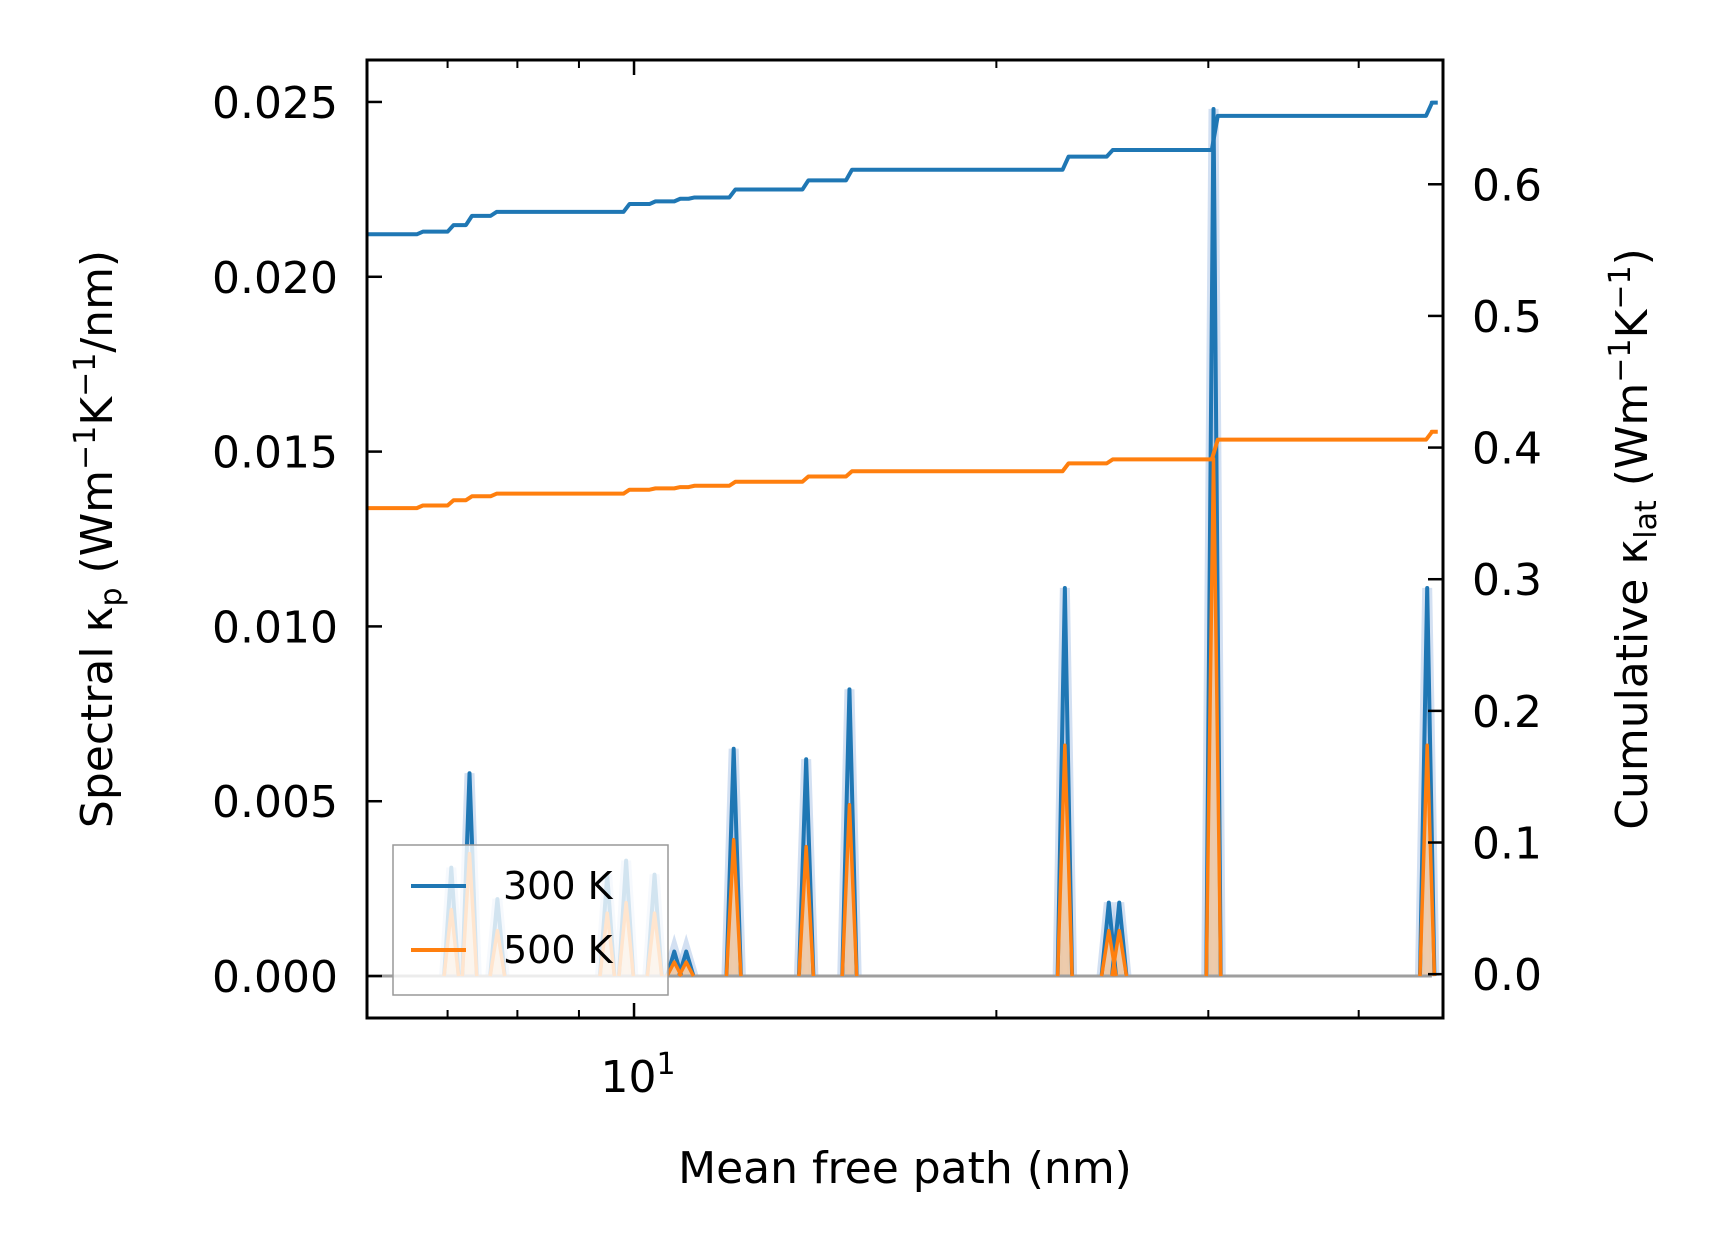 Image resolution: width=1716 pixels, height=1258 pixels. I want to click on legend: 300 K 500 K, so click(530, 920).